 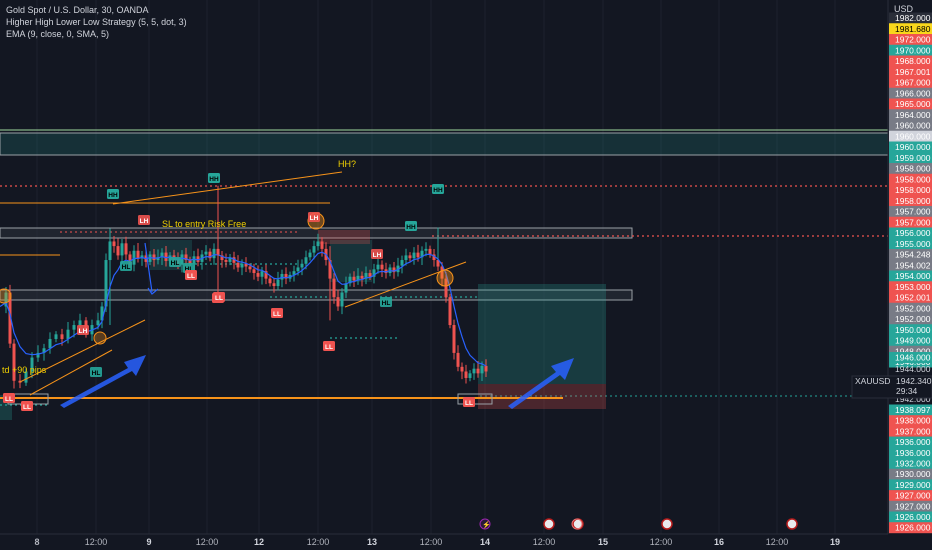 I want to click on price-tick-label: 1942.000, so click(x=913, y=399).